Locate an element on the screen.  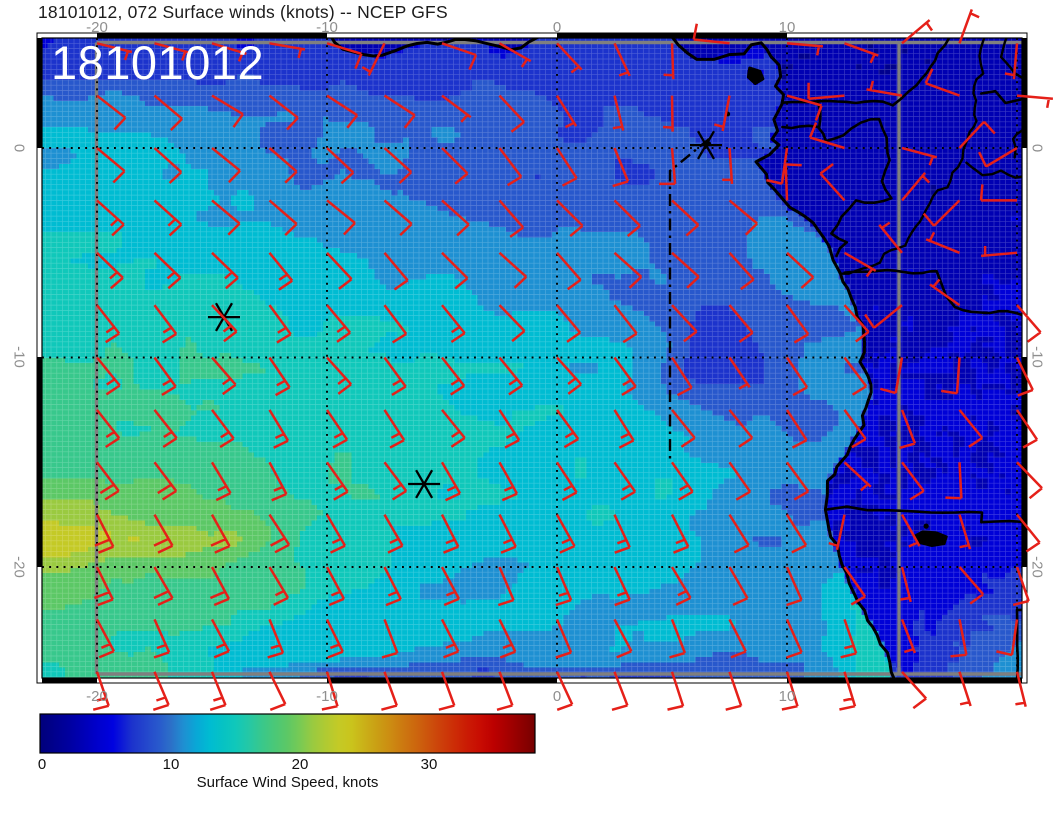
colorbar-tick-label: 30 is located at coordinates (429, 764).